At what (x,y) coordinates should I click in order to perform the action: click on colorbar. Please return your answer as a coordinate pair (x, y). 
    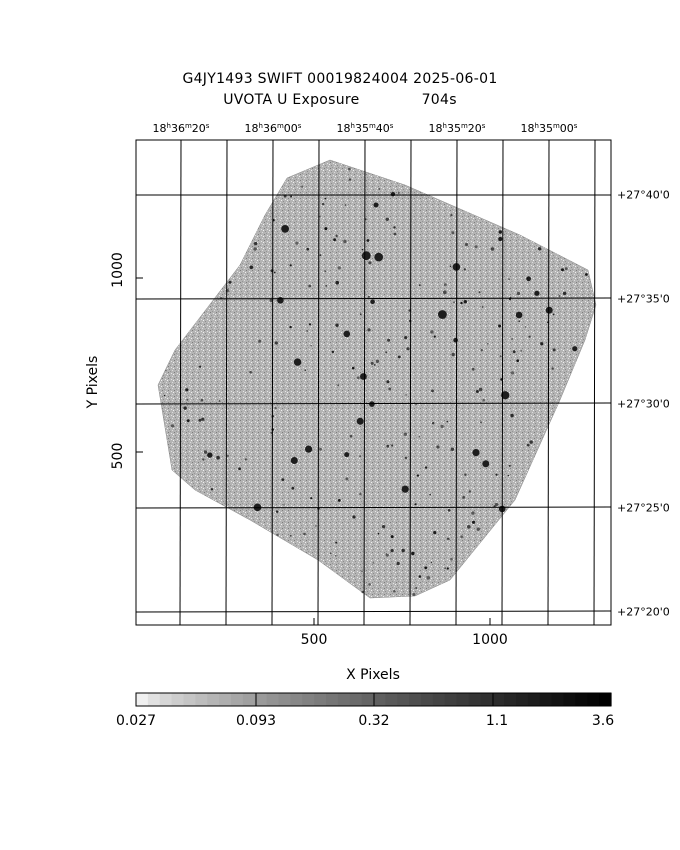
    Looking at the image, I should click on (373, 699).